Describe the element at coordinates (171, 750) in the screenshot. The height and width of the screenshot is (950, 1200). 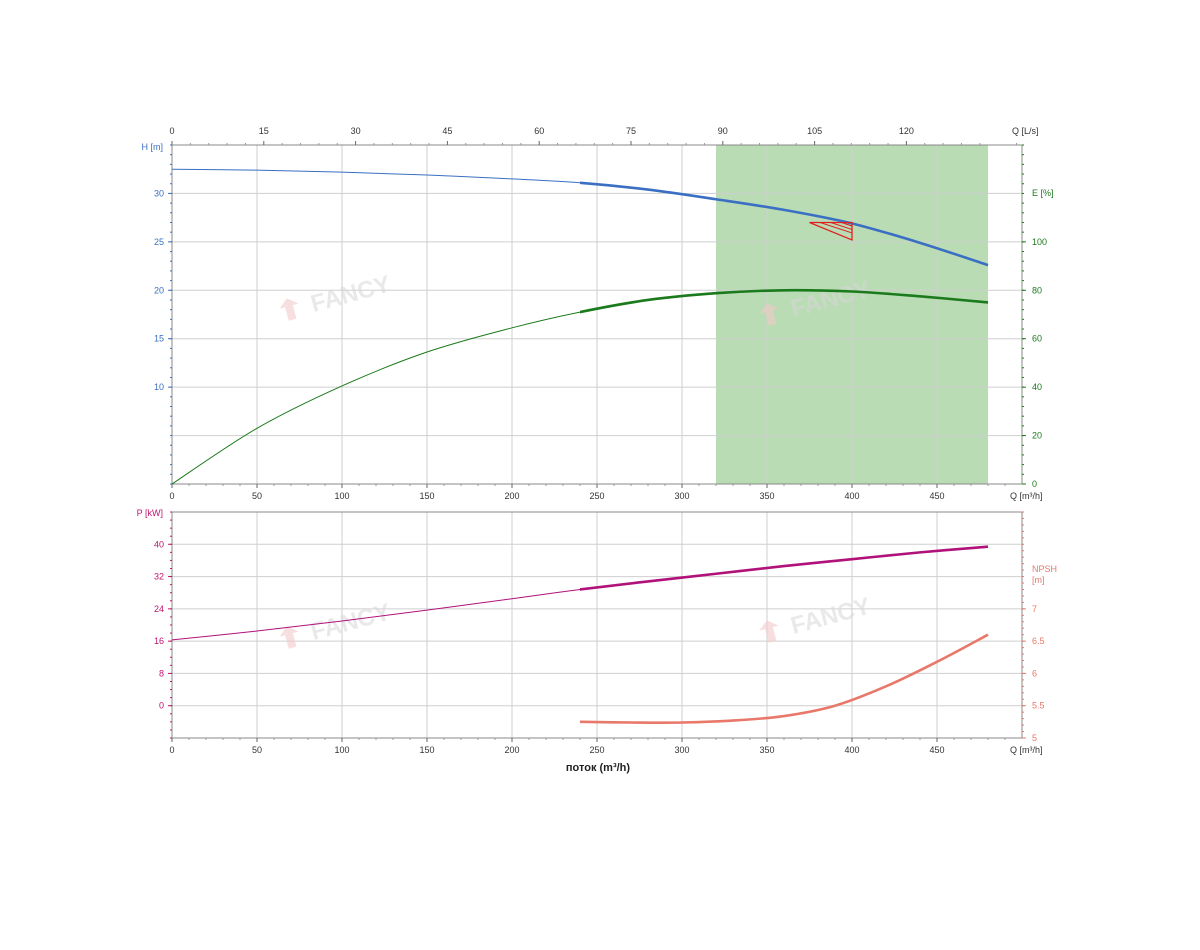
I see `bottom-panel-x-tick-label: 0` at that location.